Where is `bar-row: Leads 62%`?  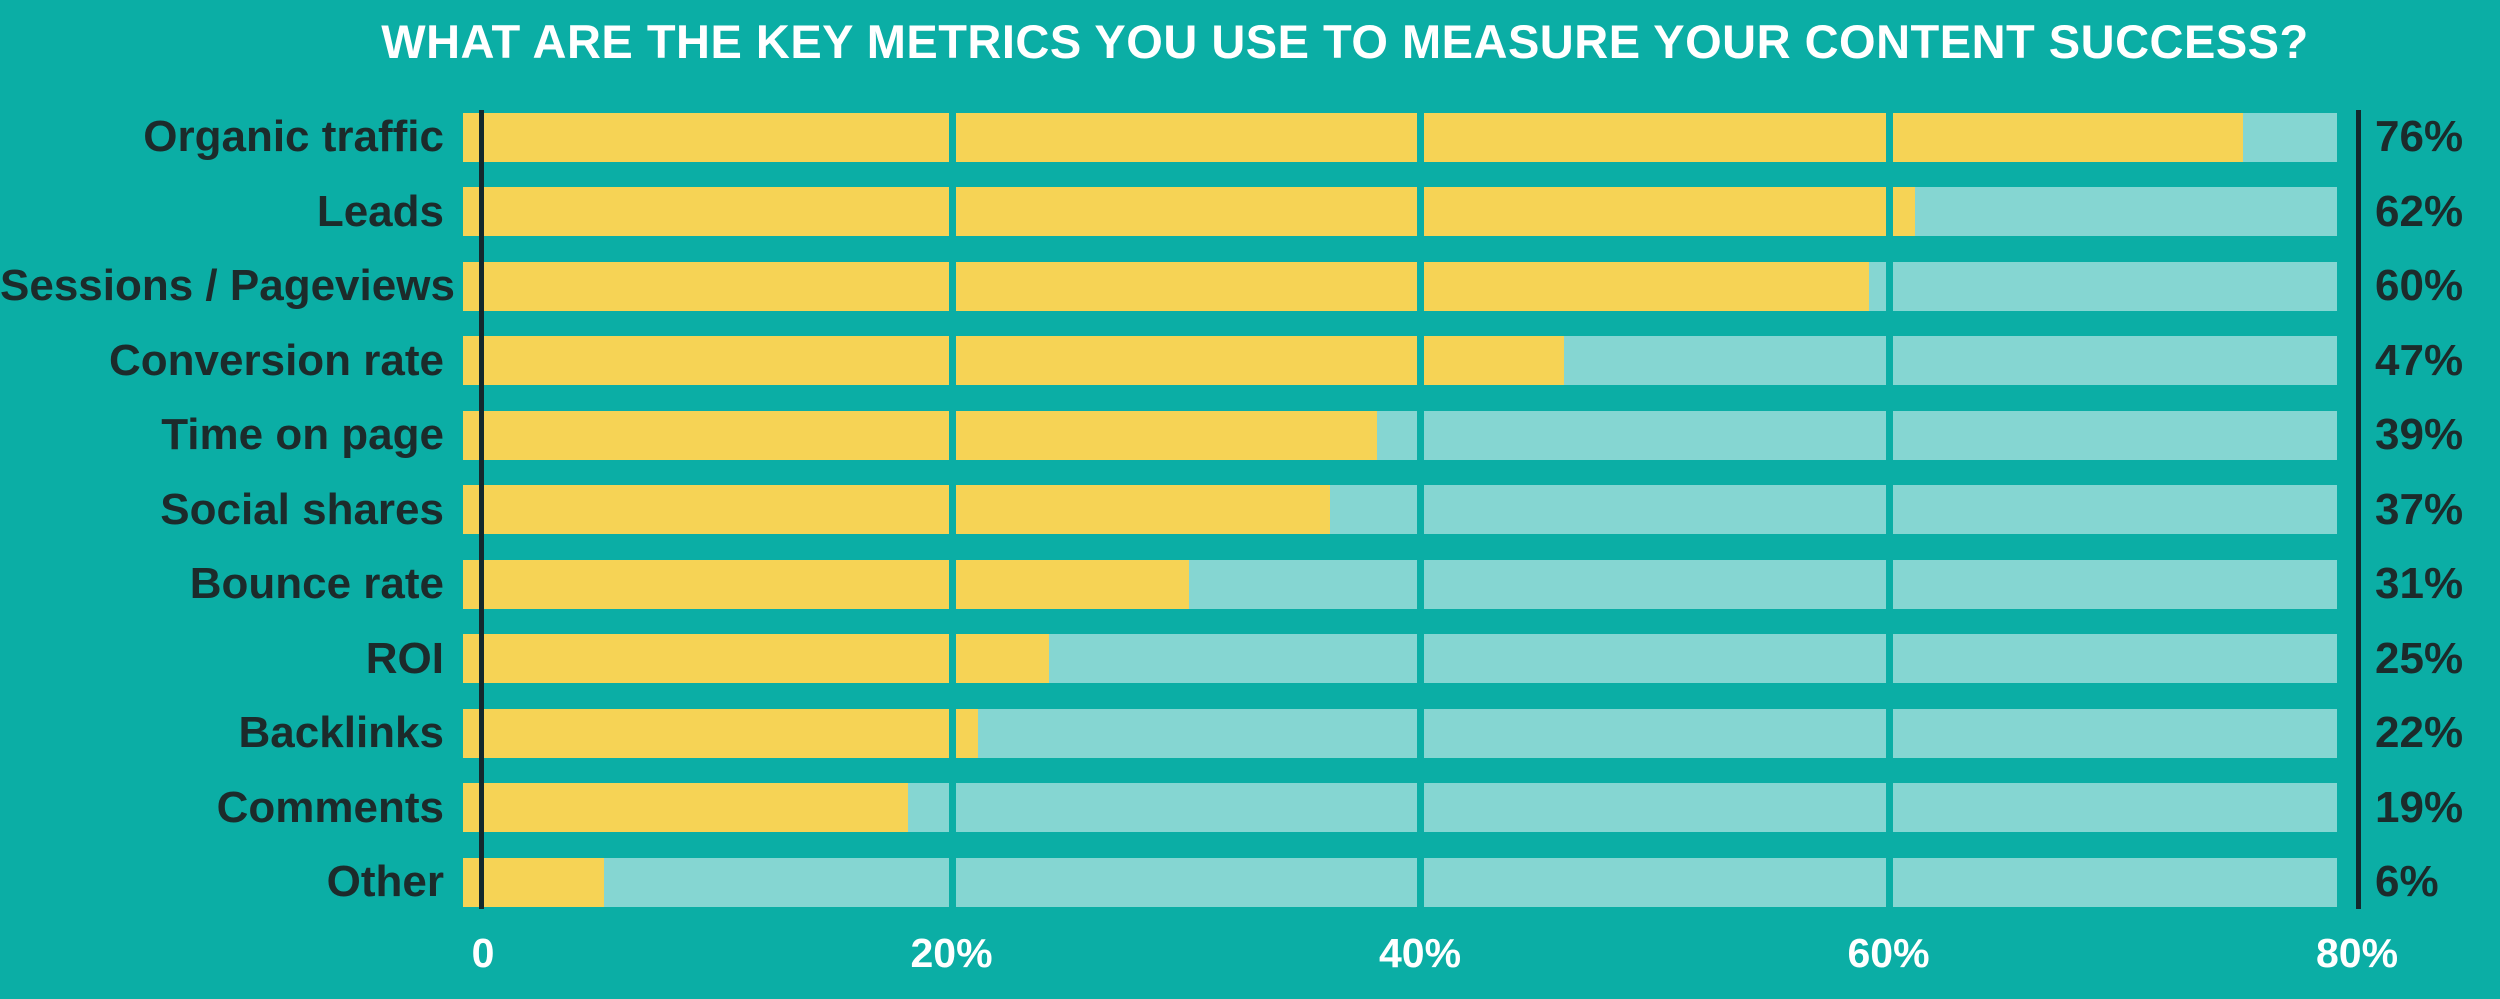 bar-row: Leads 62% is located at coordinates (1250, 212).